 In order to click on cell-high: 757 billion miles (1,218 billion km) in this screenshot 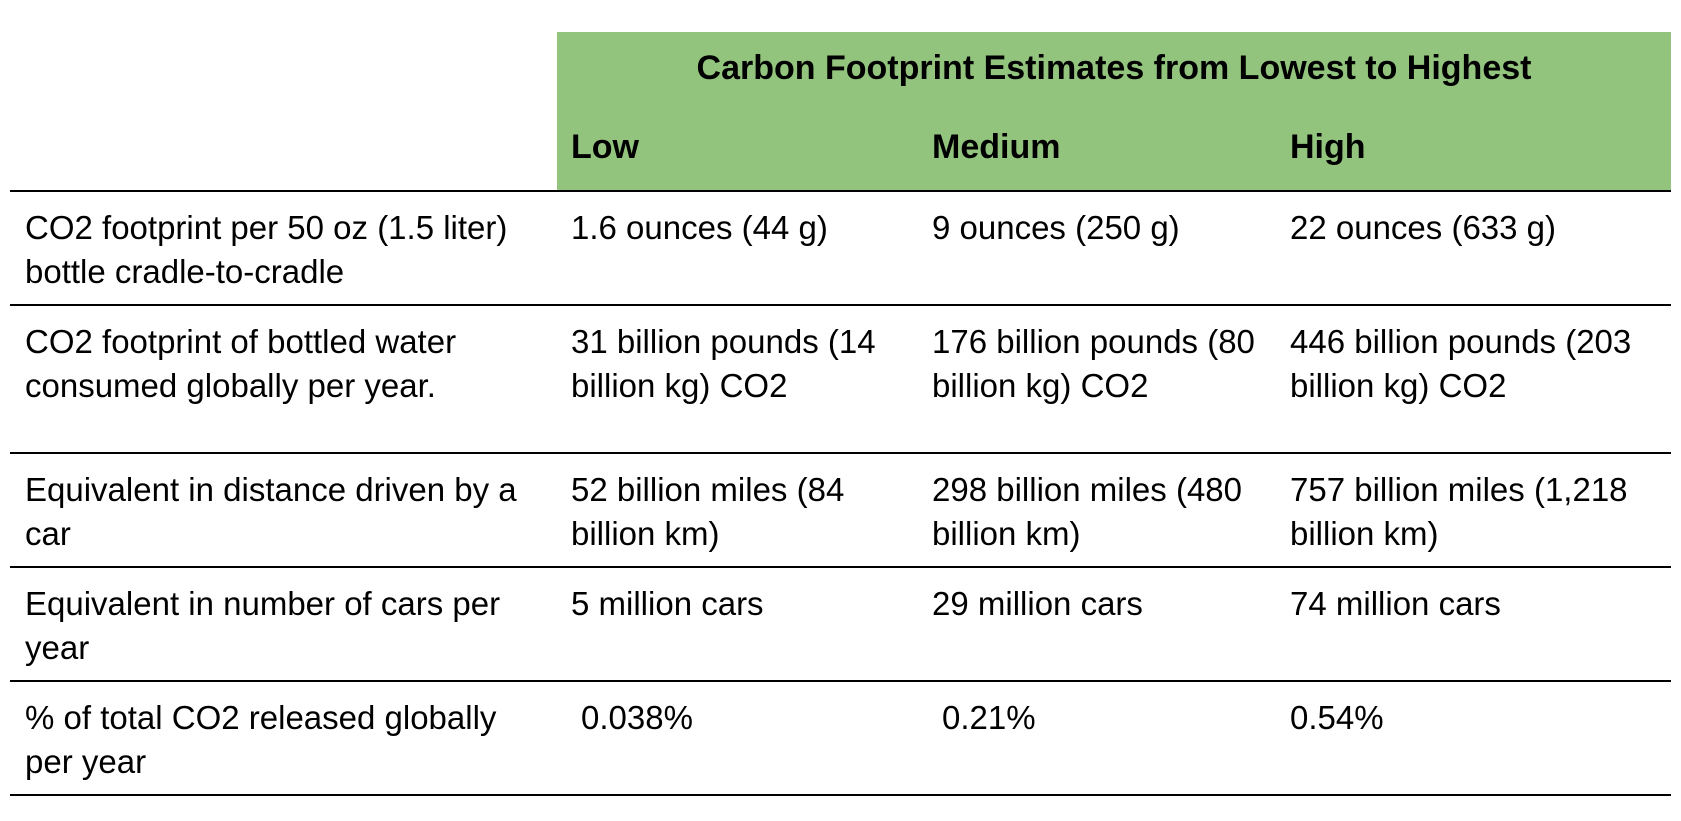, I will do `click(1473, 510)`.